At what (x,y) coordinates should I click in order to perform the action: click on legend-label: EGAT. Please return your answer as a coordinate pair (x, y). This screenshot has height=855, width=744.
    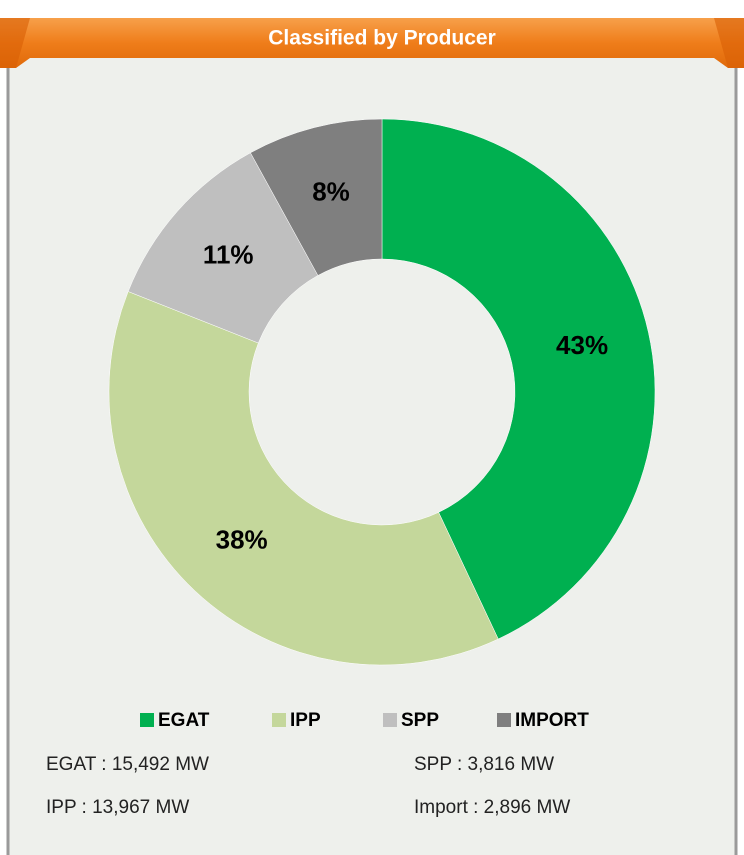
    Looking at the image, I should click on (184, 720).